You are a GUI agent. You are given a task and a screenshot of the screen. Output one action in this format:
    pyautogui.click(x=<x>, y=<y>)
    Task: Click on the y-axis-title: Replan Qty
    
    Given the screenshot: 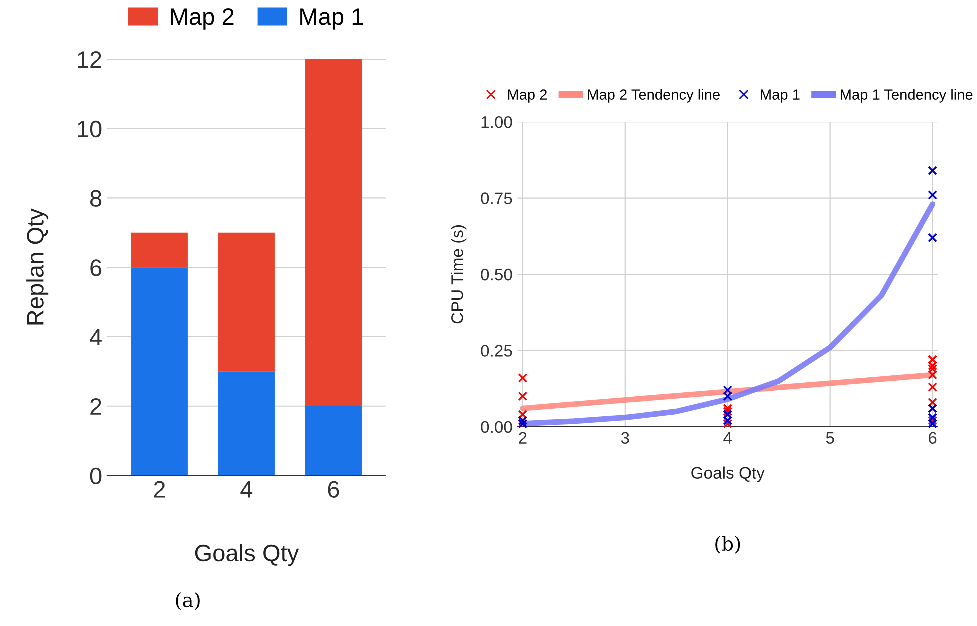 What is the action you would take?
    pyautogui.click(x=37, y=266)
    